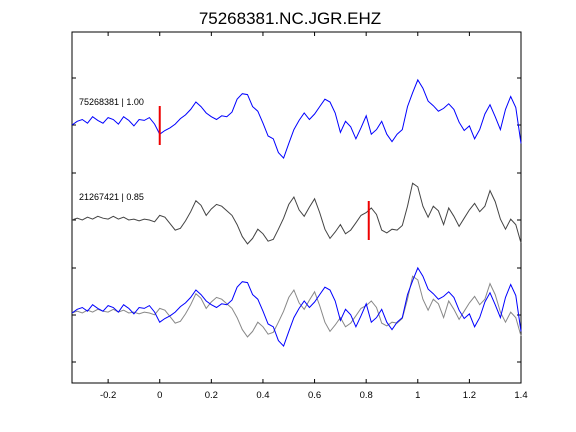 This screenshot has width=576, height=432. Describe the element at coordinates (211, 395) in the screenshot. I see `x-tick-label: 0.2` at that location.